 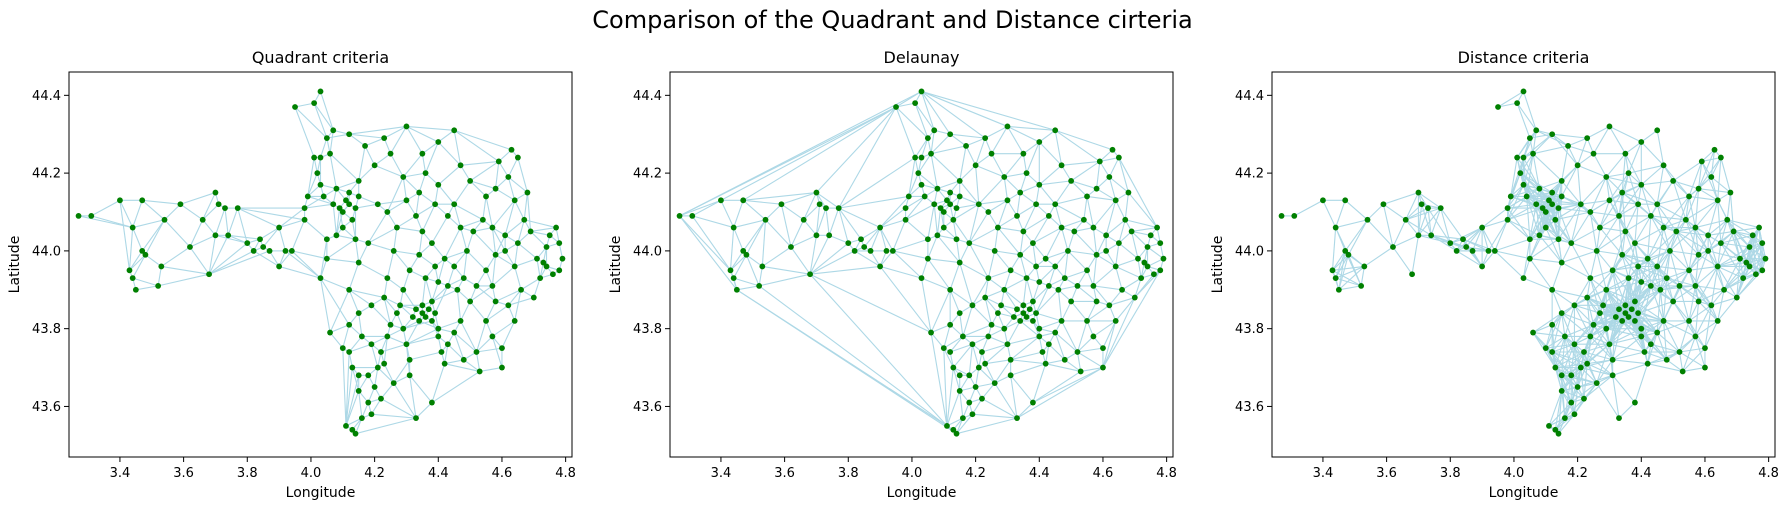 What do you see at coordinates (616, 265) in the screenshot?
I see `y-axis-label: Latitude` at bounding box center [616, 265].